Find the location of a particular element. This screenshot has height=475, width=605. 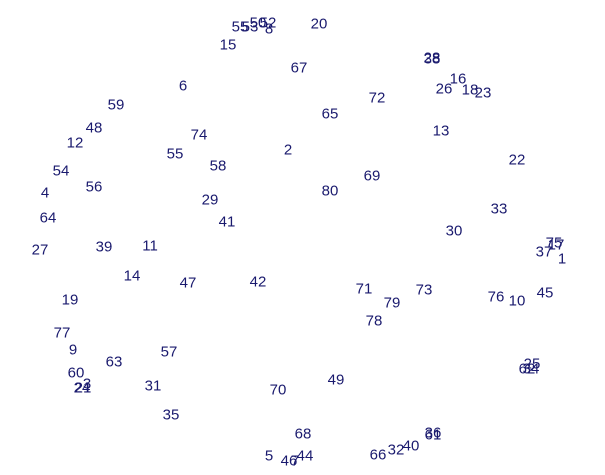

number-label: 4 is located at coordinates (45, 193).